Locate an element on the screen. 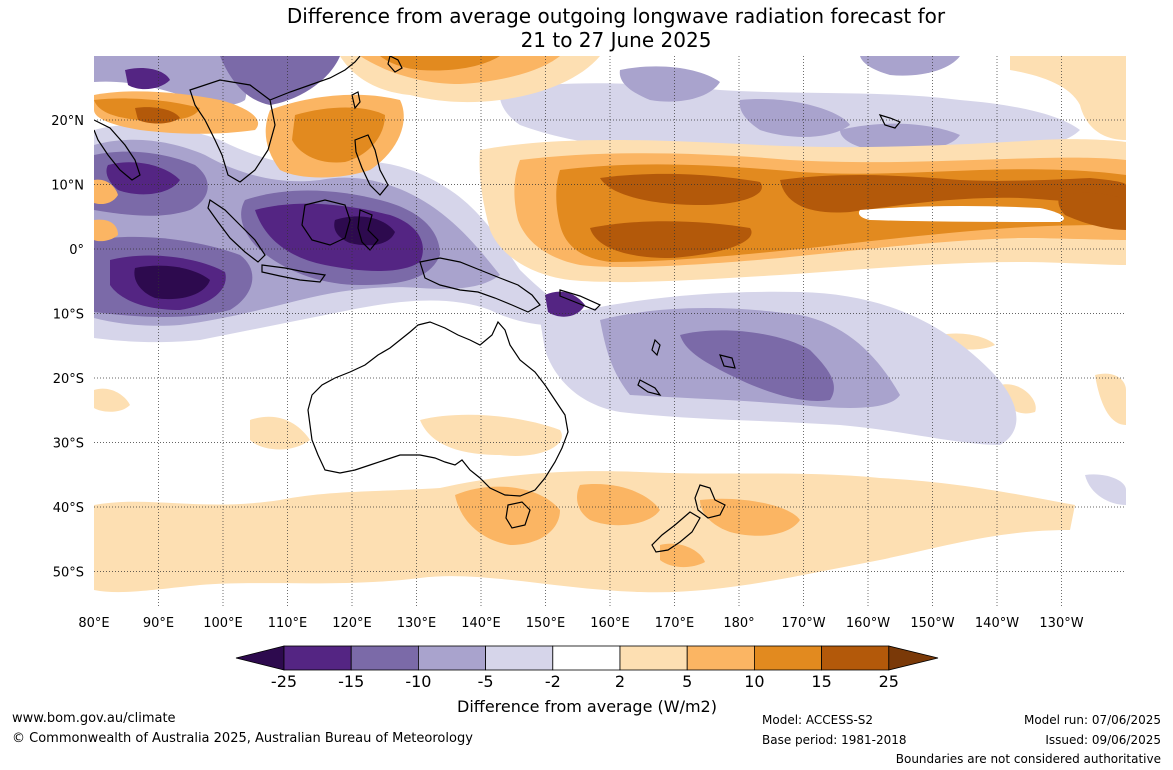 Image resolution: width=1173 pixels, height=770 pixels. longitude-label: 180° is located at coordinates (738, 623).